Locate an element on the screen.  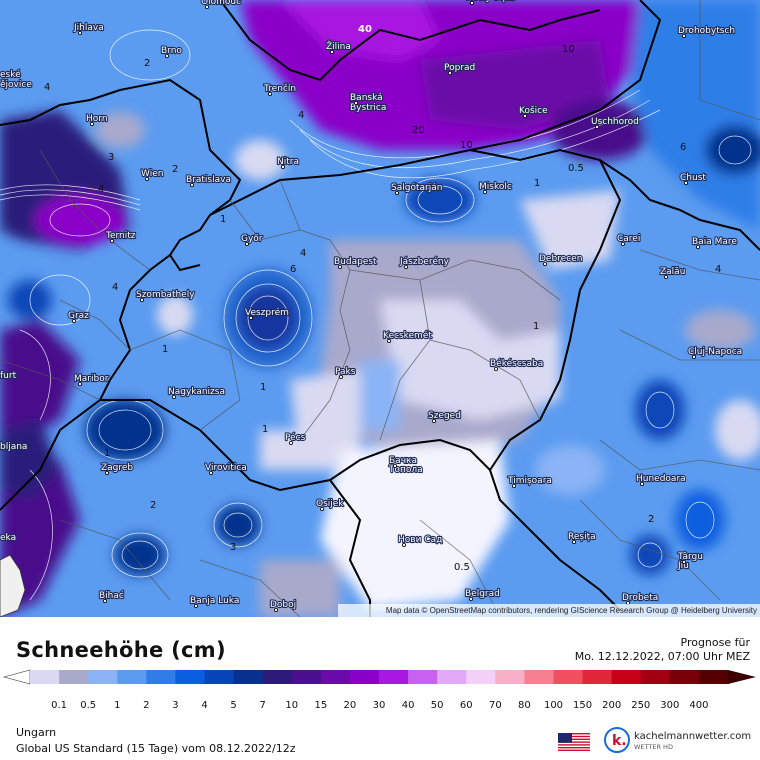
city-miskolc: Miskolc is located at coordinates (495, 187).